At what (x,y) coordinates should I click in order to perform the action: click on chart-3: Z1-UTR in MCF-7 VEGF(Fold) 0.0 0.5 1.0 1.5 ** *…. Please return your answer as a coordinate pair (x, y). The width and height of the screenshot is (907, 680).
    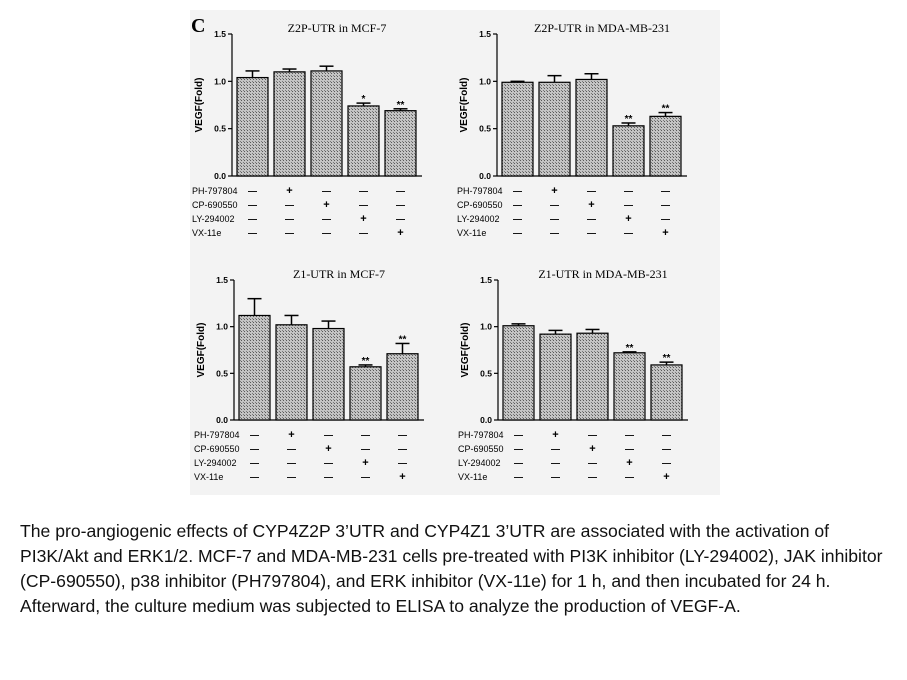
    Looking at the image, I should click on (309, 375).